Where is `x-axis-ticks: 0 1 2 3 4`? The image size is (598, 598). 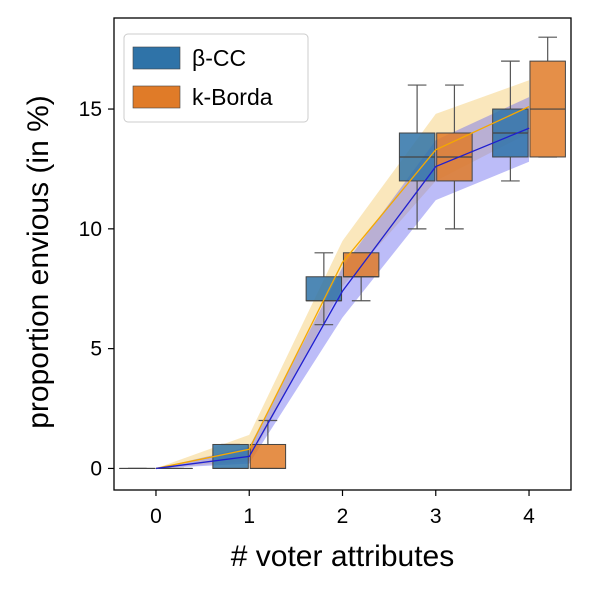
x-axis-ticks: 0 1 2 3 4 is located at coordinates (342, 509).